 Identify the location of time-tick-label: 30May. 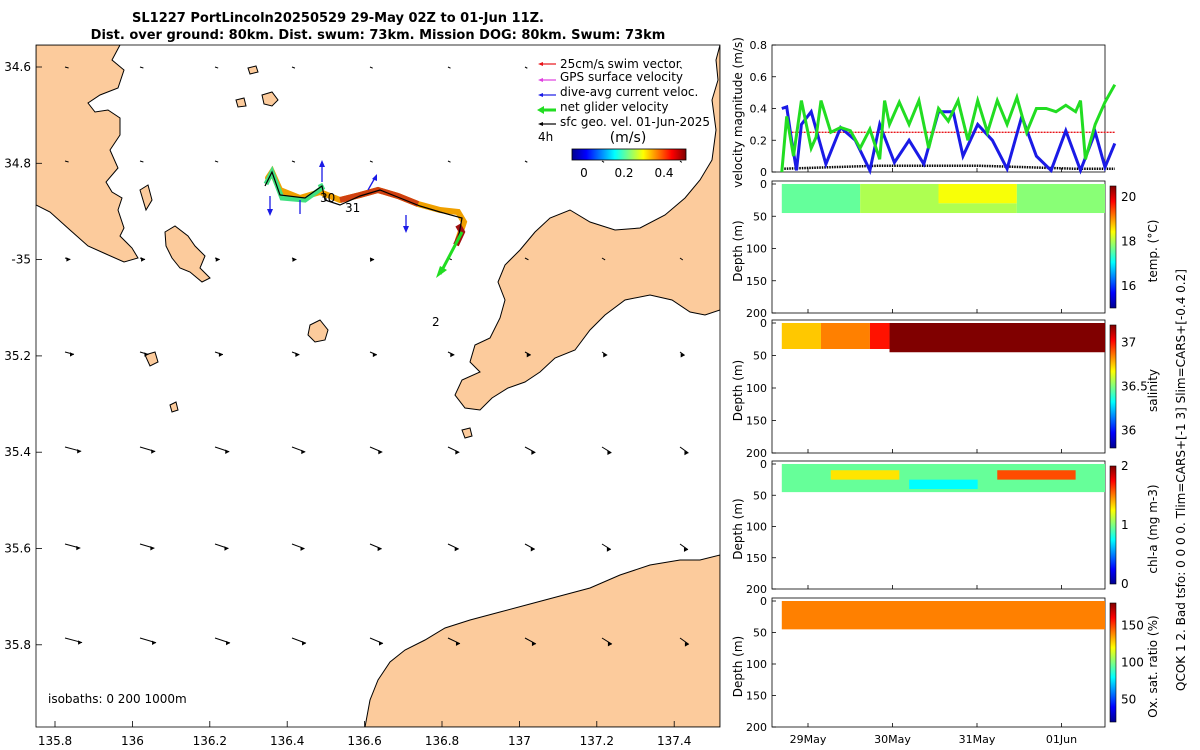
(892, 739).